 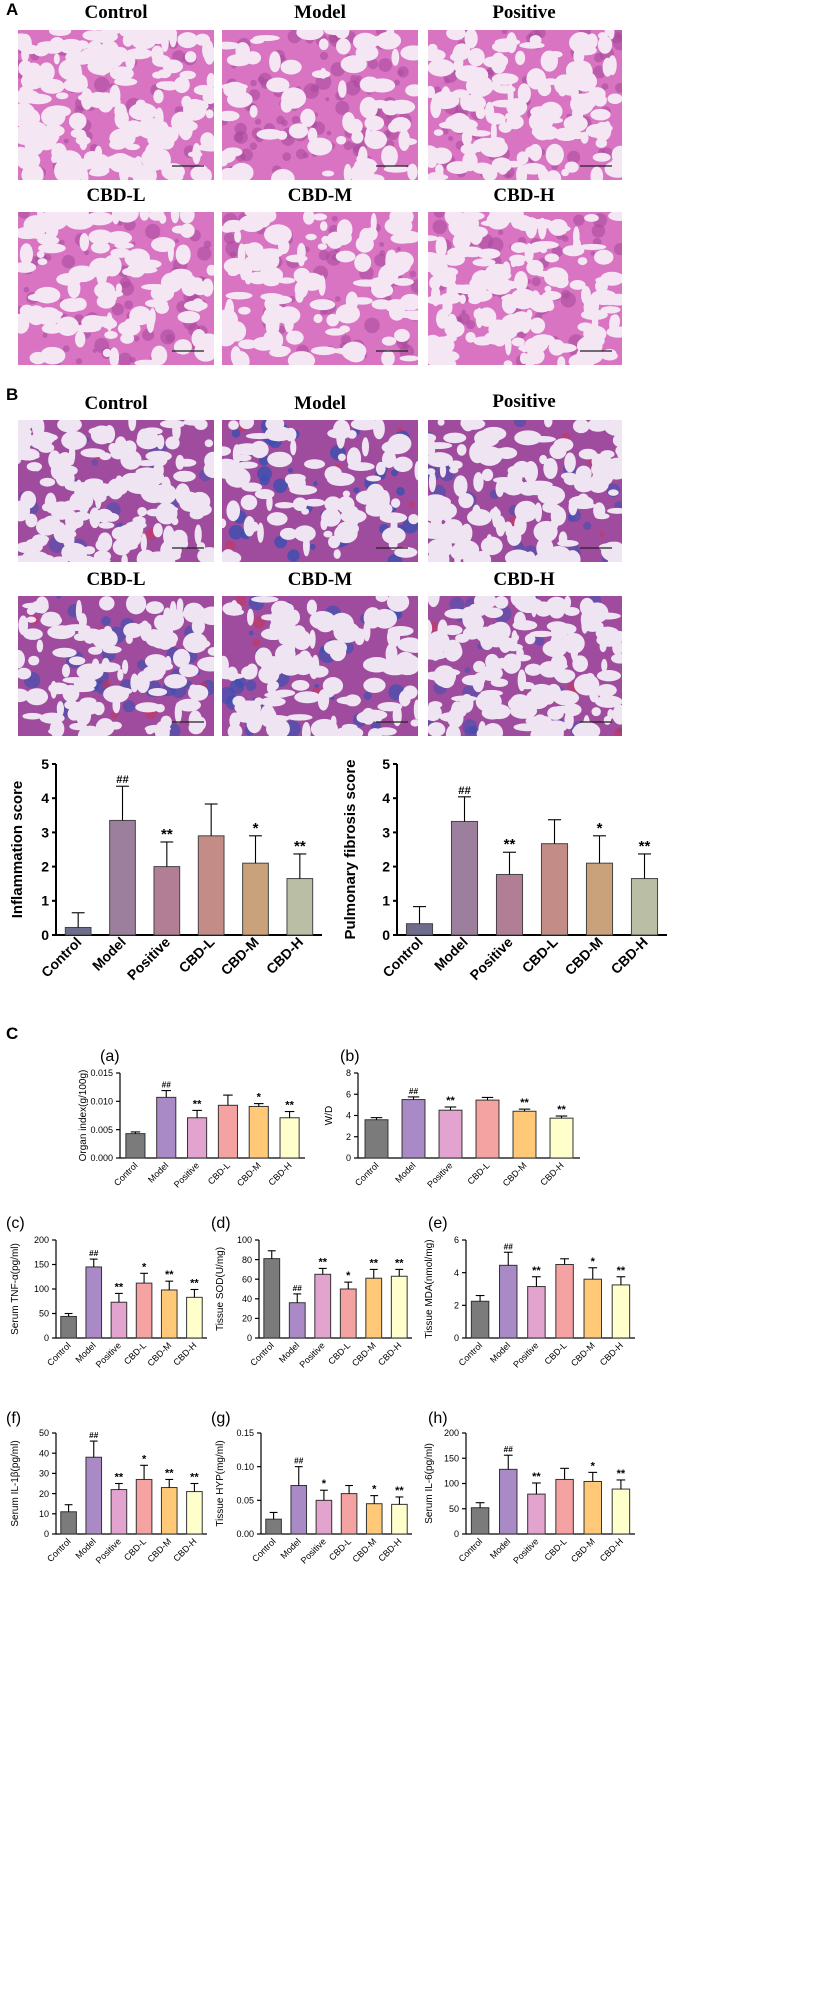 What do you see at coordinates (83, 1116) in the screenshot?
I see `y-axis-label: Organ index(g/100g)` at bounding box center [83, 1116].